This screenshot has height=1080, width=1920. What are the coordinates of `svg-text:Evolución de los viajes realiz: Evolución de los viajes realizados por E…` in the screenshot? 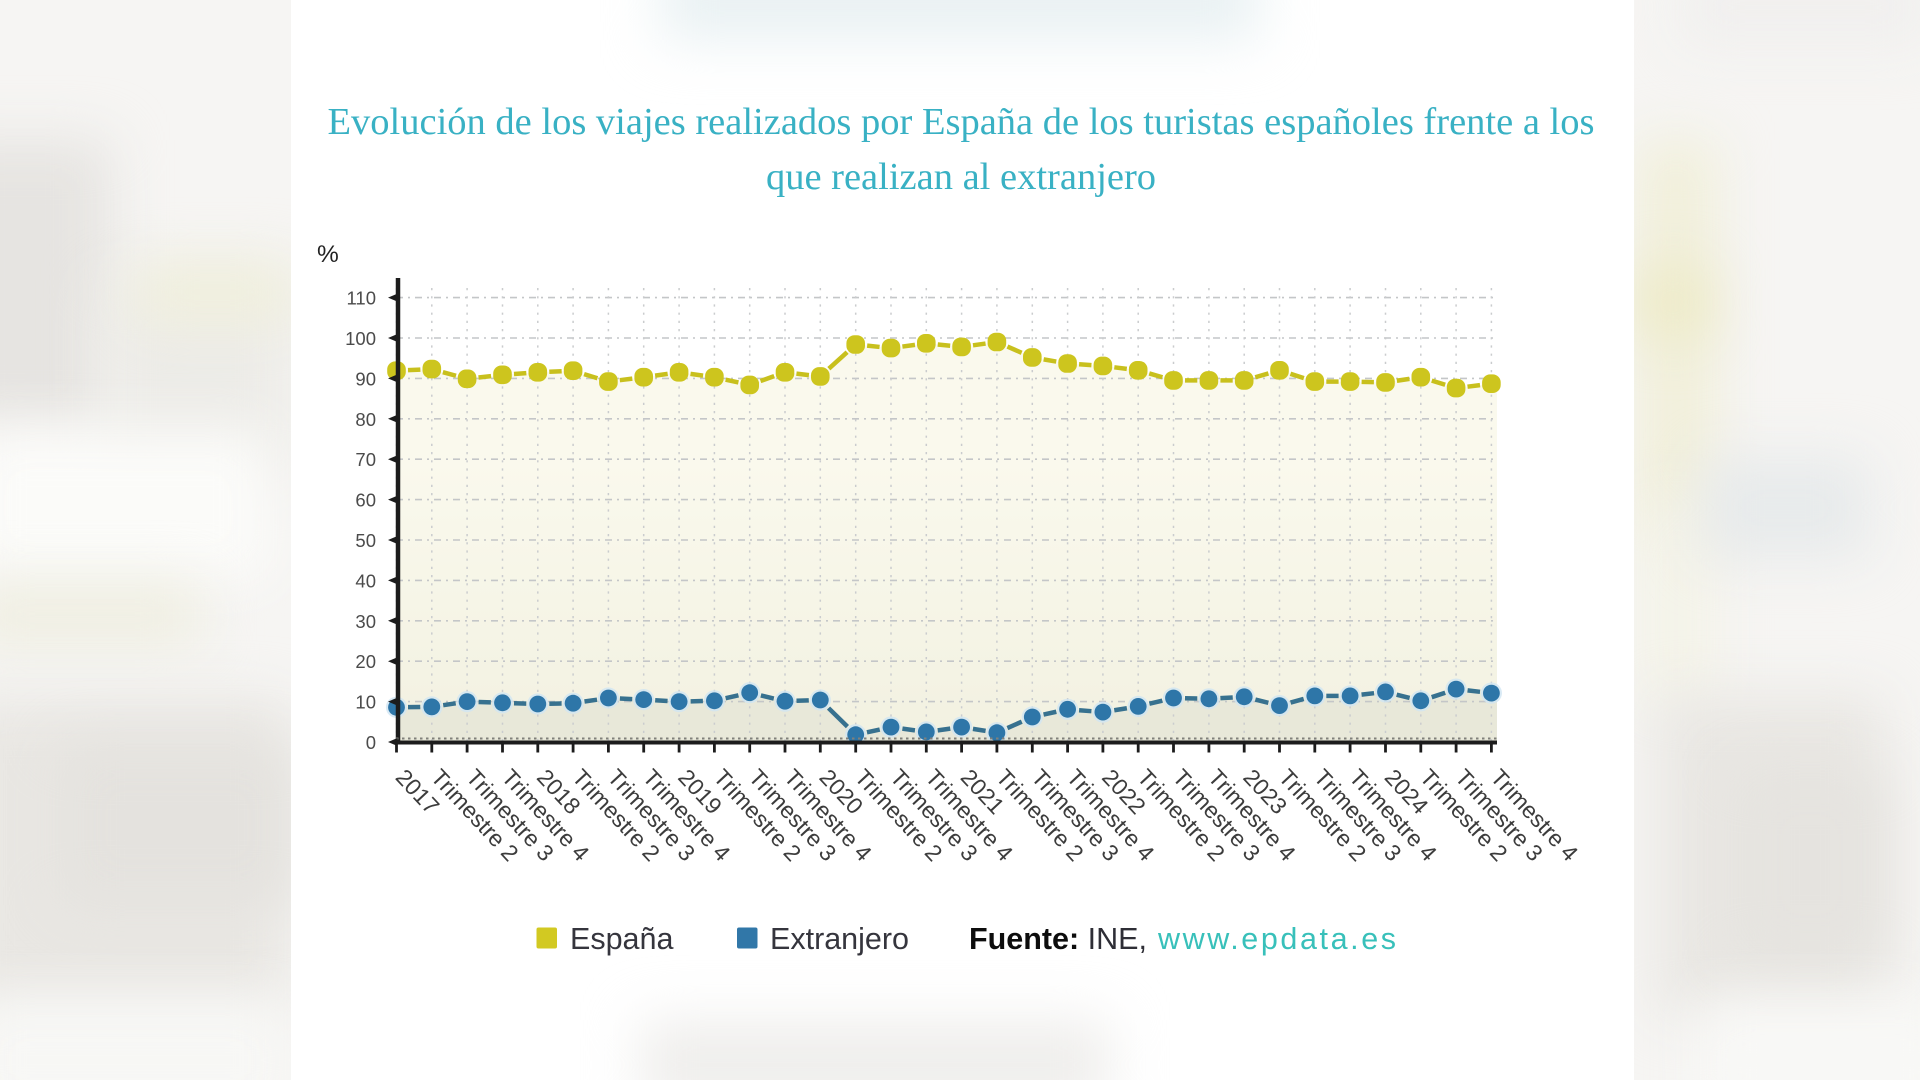 It's located at (961, 122).